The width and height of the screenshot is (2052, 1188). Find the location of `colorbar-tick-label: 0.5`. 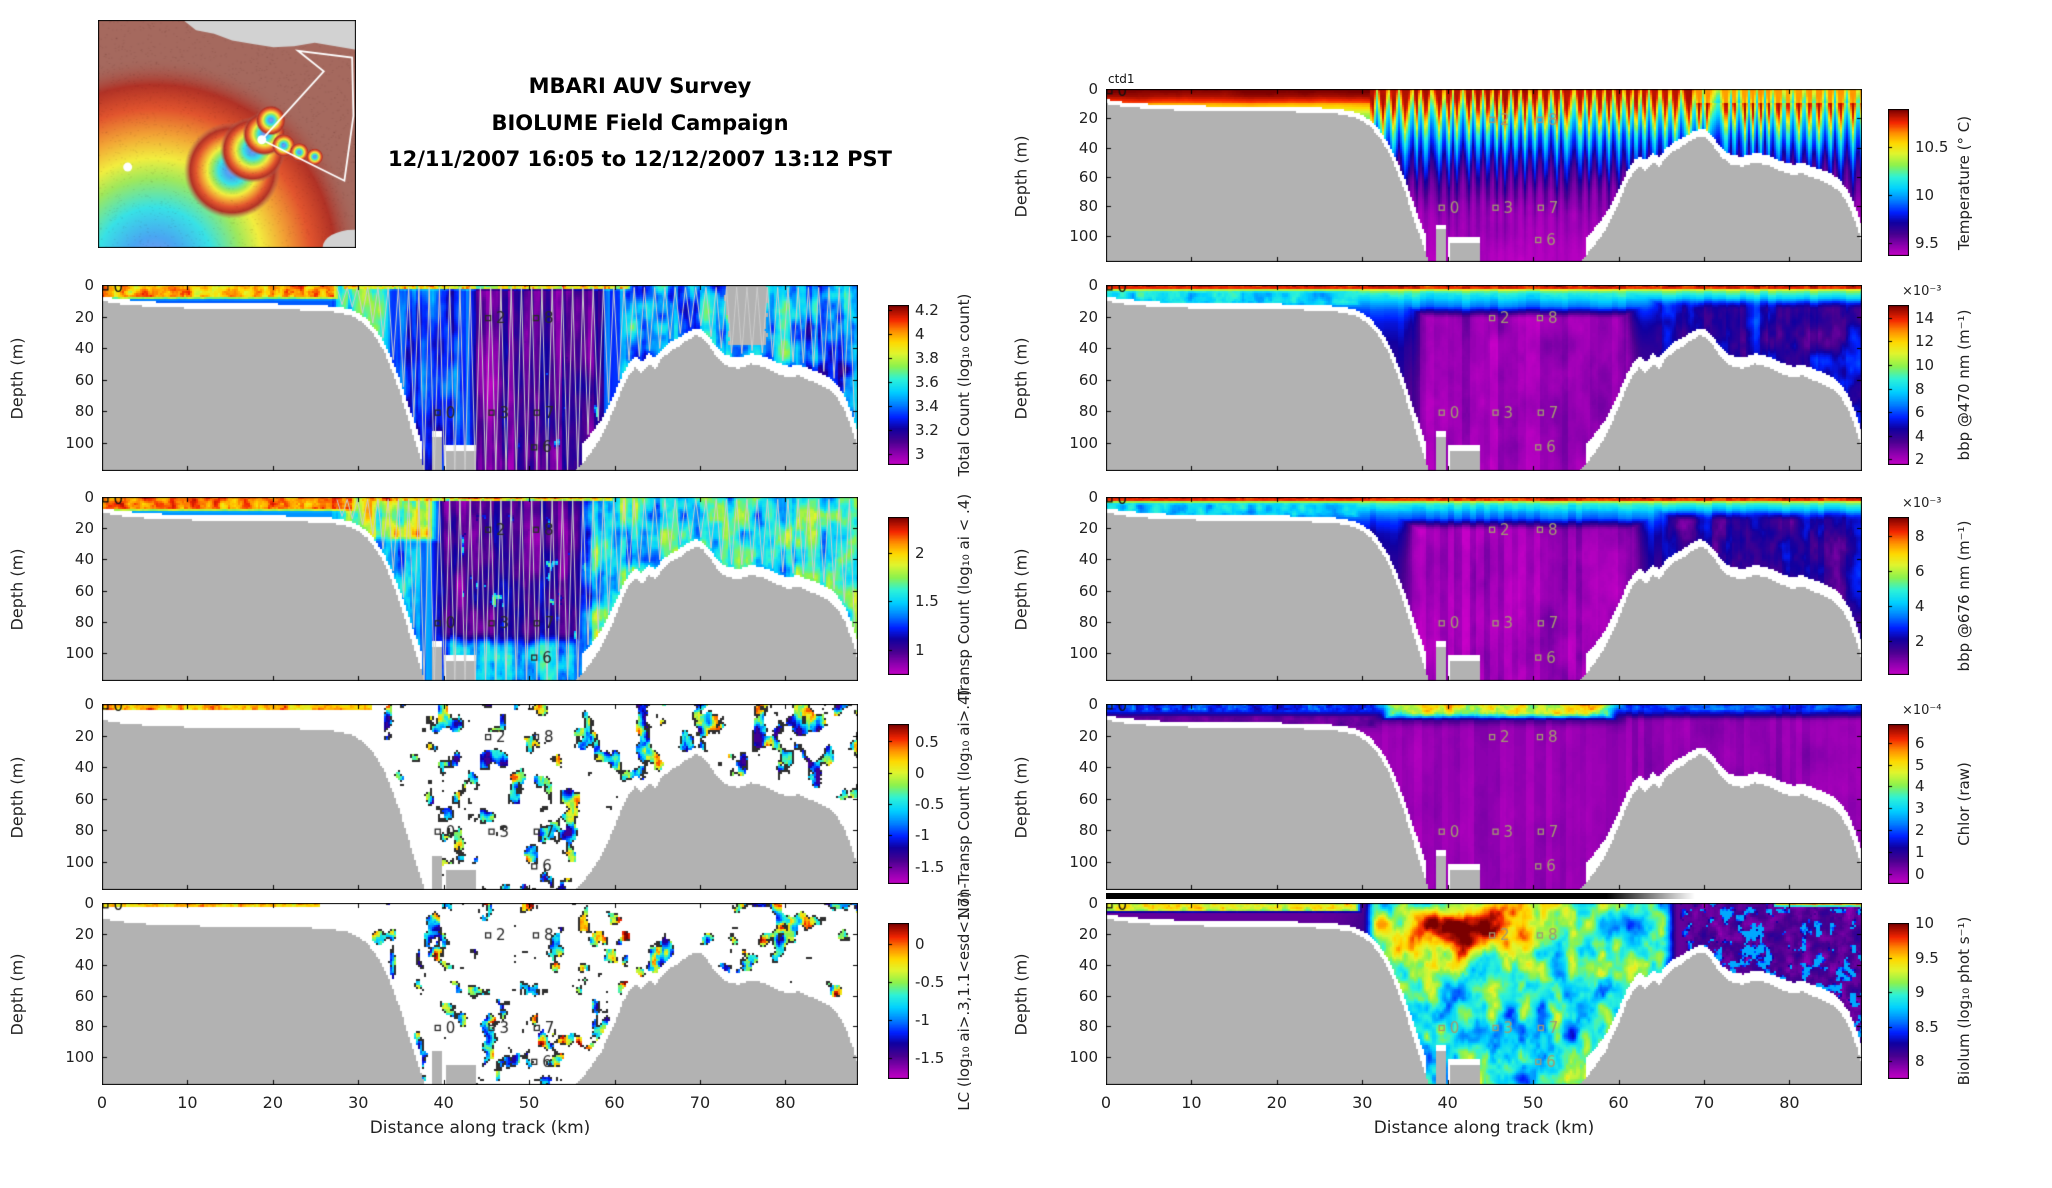

colorbar-tick-label: 0.5 is located at coordinates (927, 741).